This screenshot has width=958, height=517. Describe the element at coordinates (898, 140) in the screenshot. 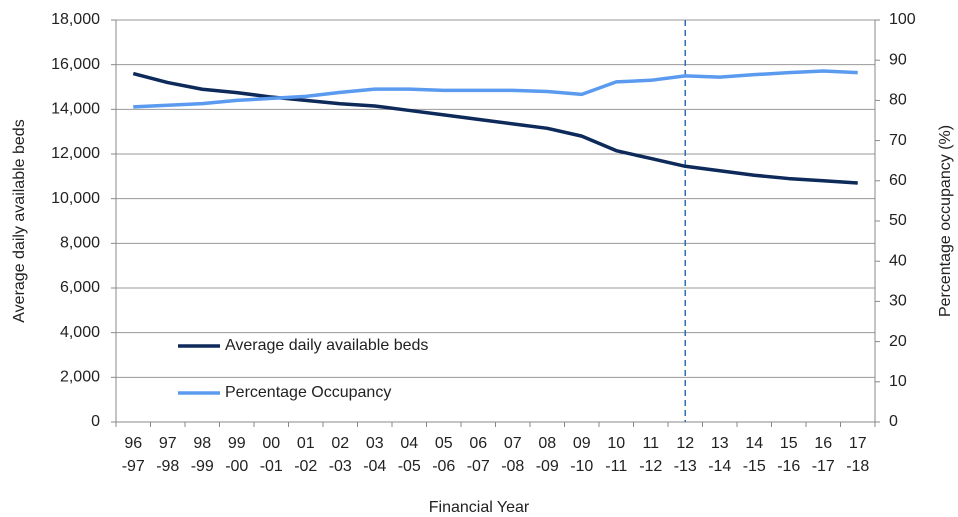

I see `y2-tick-label: 70` at that location.